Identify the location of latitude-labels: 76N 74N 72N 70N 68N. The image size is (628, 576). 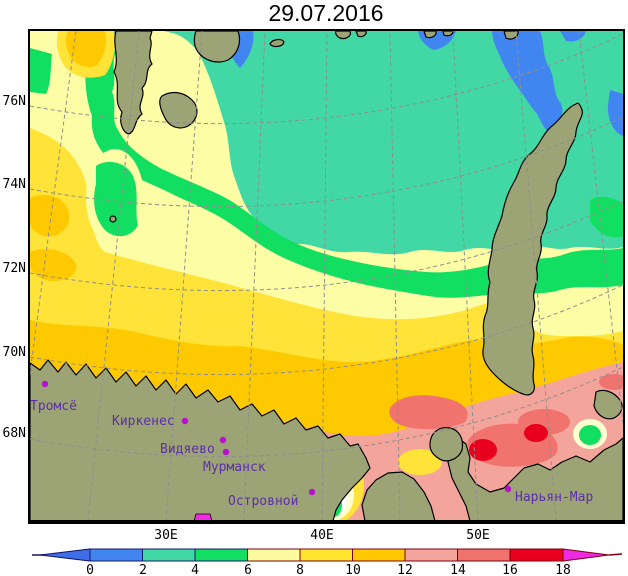
(14, 267).